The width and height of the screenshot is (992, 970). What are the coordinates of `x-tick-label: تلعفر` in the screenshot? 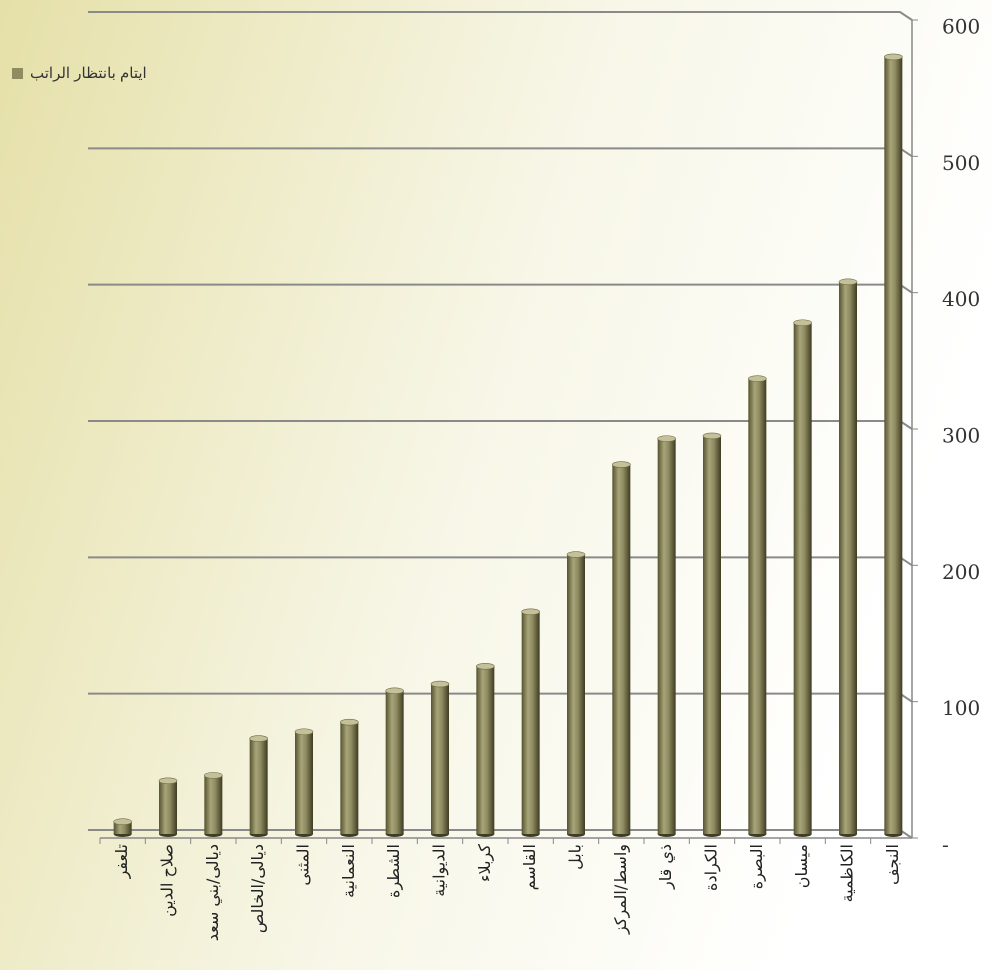 It's located at (122, 861).